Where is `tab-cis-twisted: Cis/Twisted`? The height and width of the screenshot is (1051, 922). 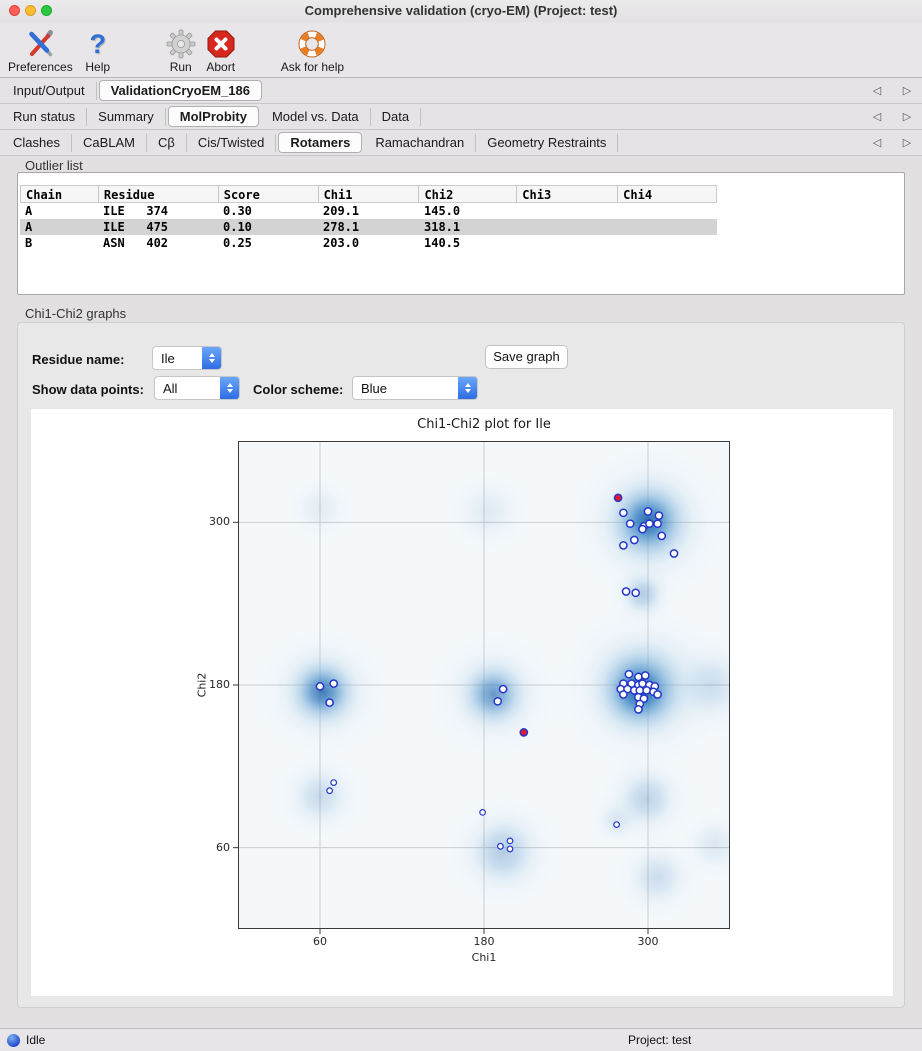 tab-cis-twisted: Cis/Twisted is located at coordinates (232, 142).